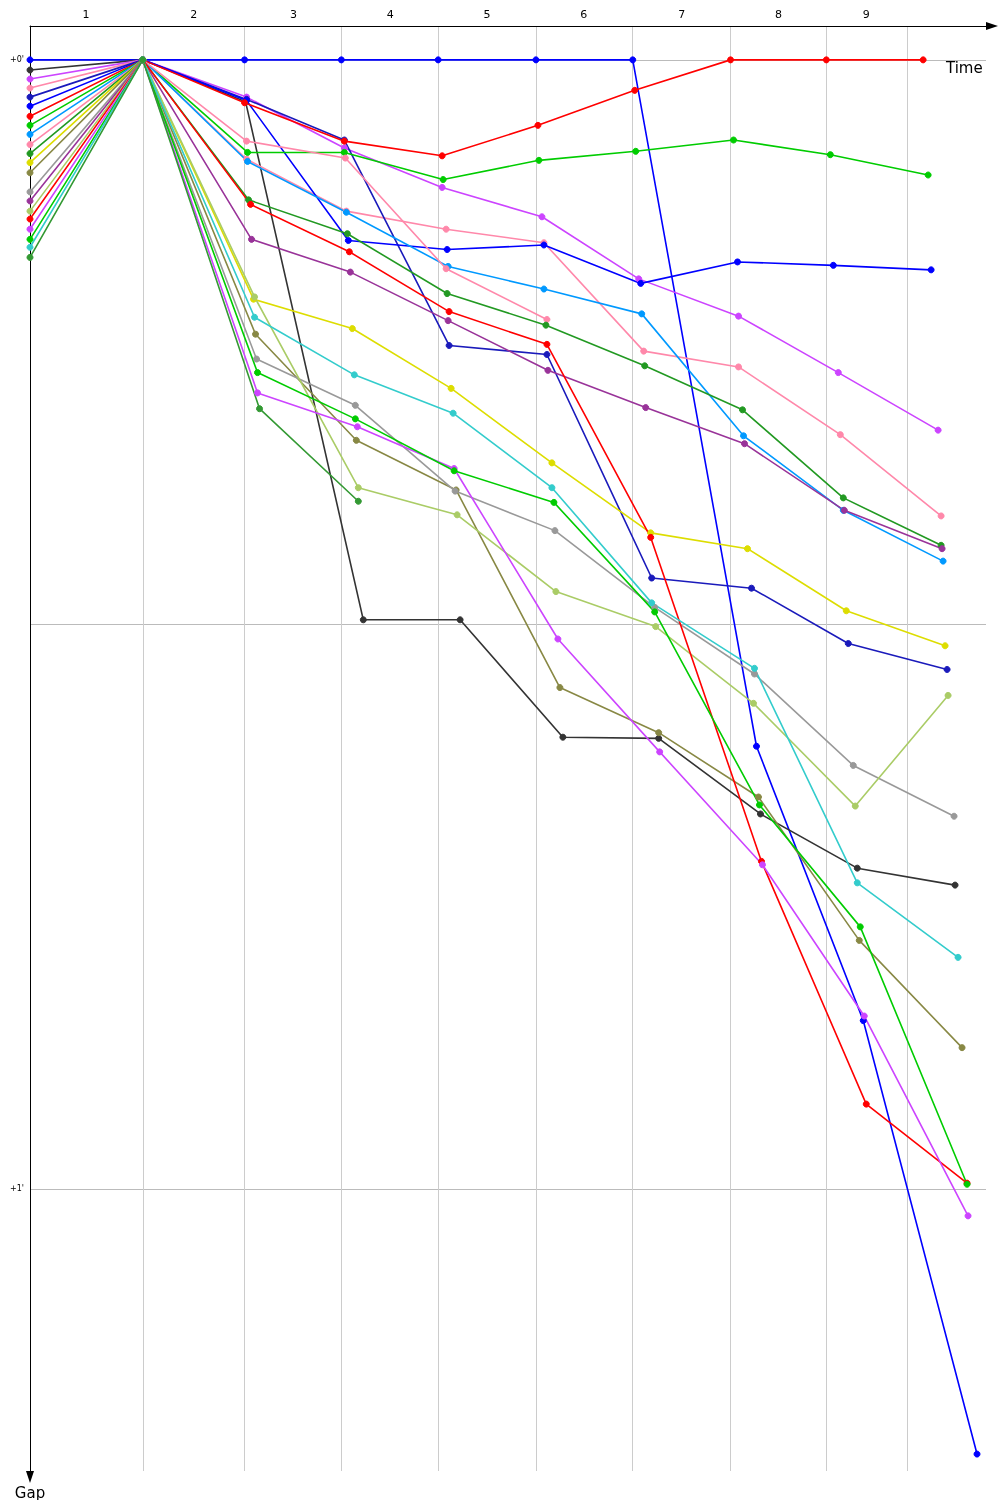  What do you see at coordinates (30, 1491) in the screenshot?
I see `y-axis-title: Gap` at bounding box center [30, 1491].